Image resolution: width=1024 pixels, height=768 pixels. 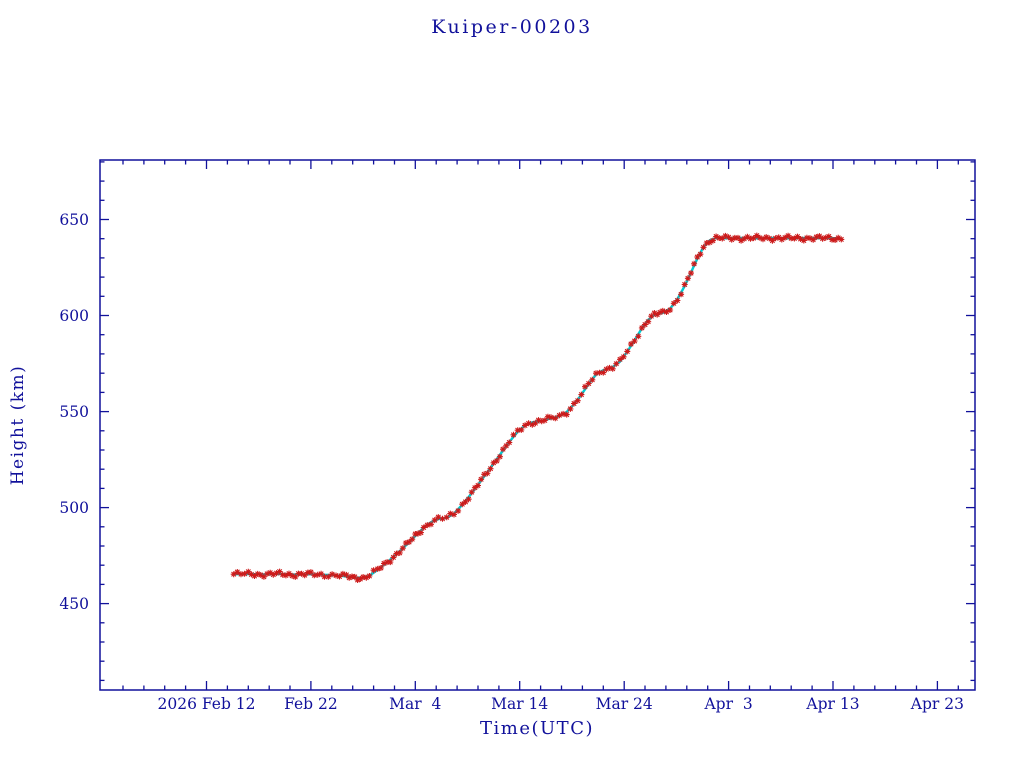 I want to click on y-tick-label: 500, so click(x=74, y=508).